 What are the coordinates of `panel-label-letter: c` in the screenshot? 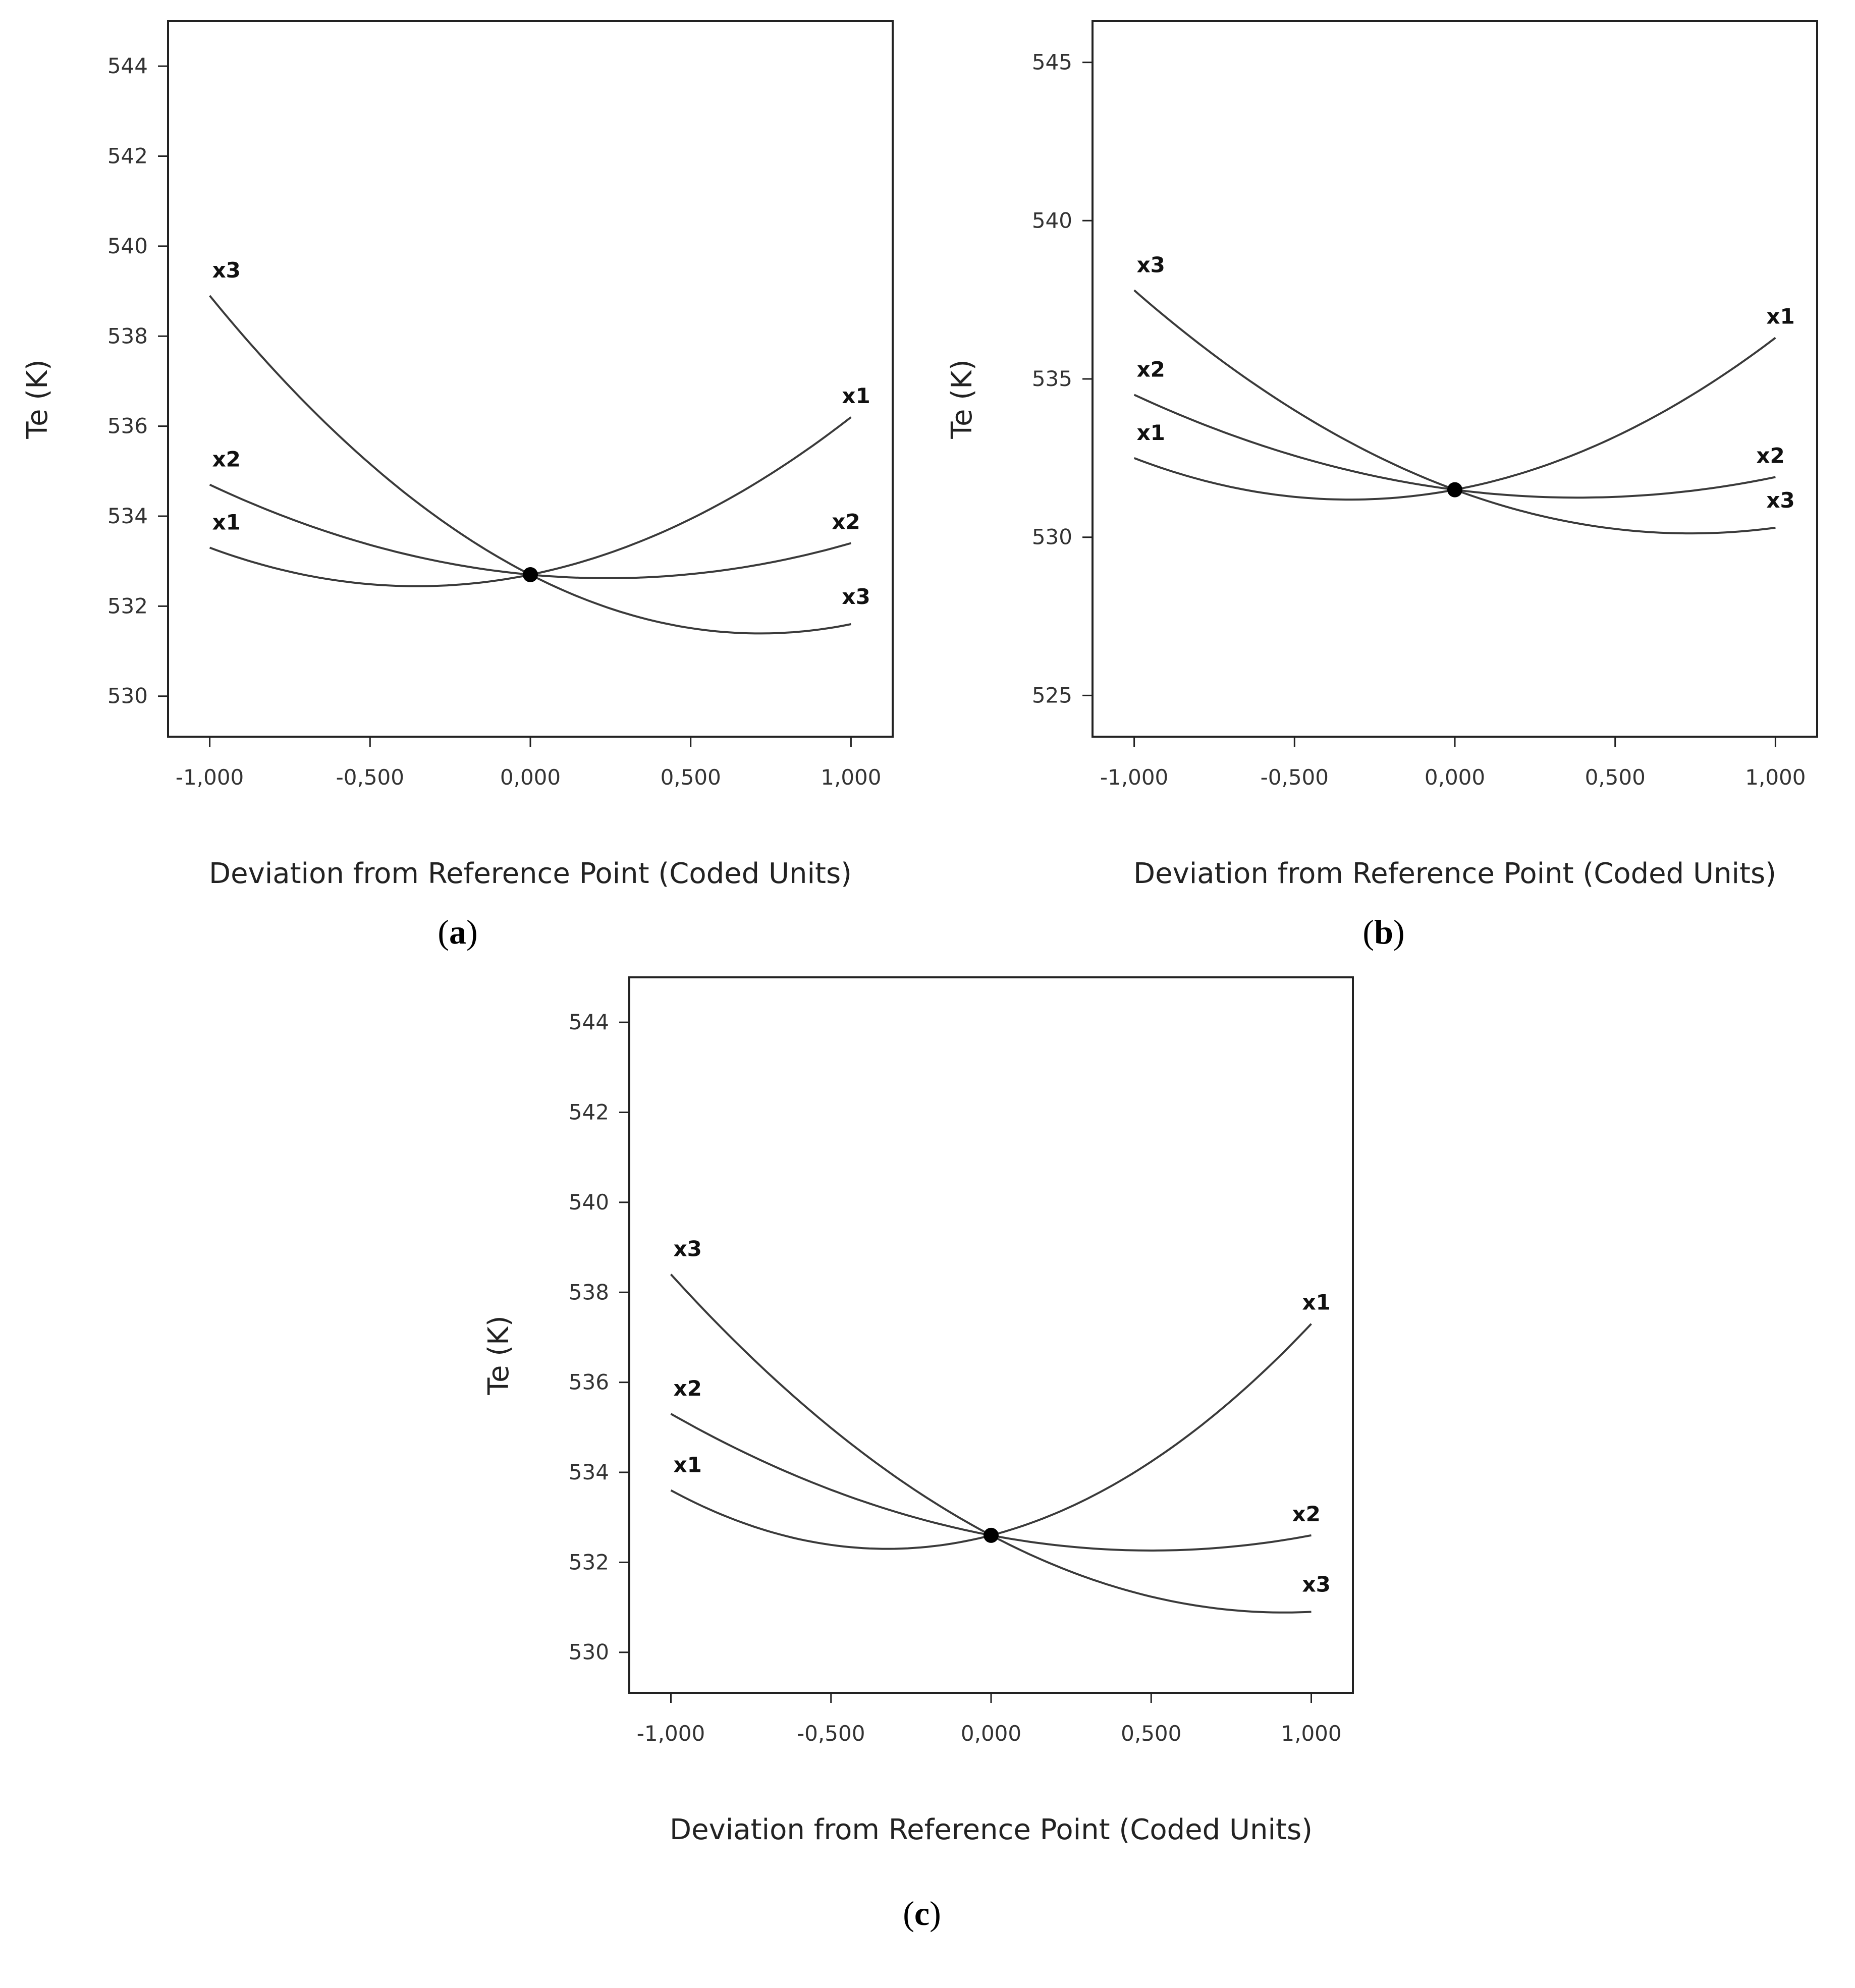 It's located at (922, 1913).